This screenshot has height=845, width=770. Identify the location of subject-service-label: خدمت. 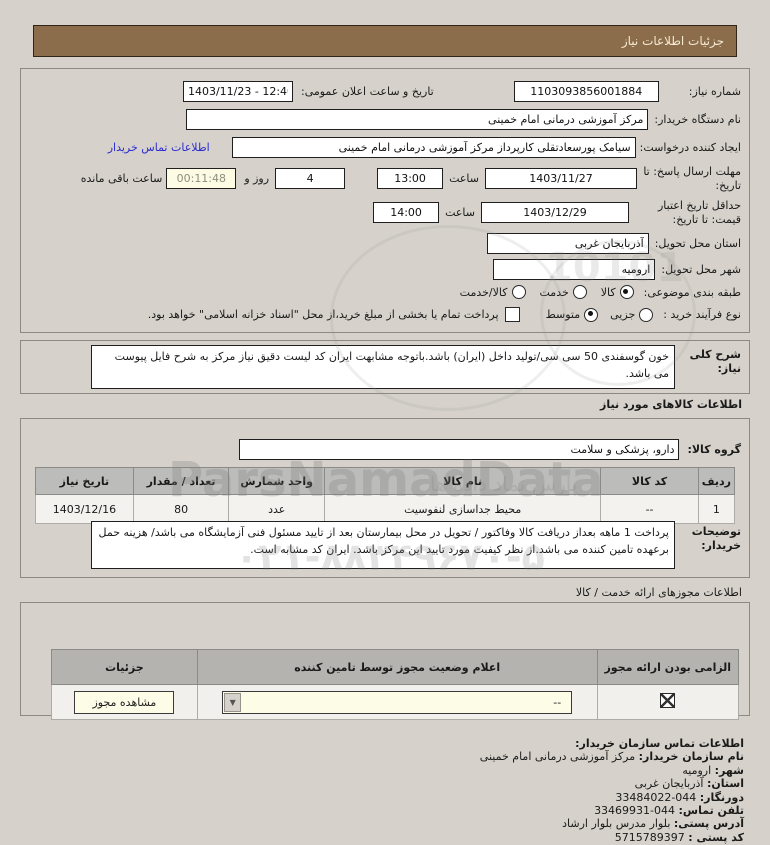
(554, 292).